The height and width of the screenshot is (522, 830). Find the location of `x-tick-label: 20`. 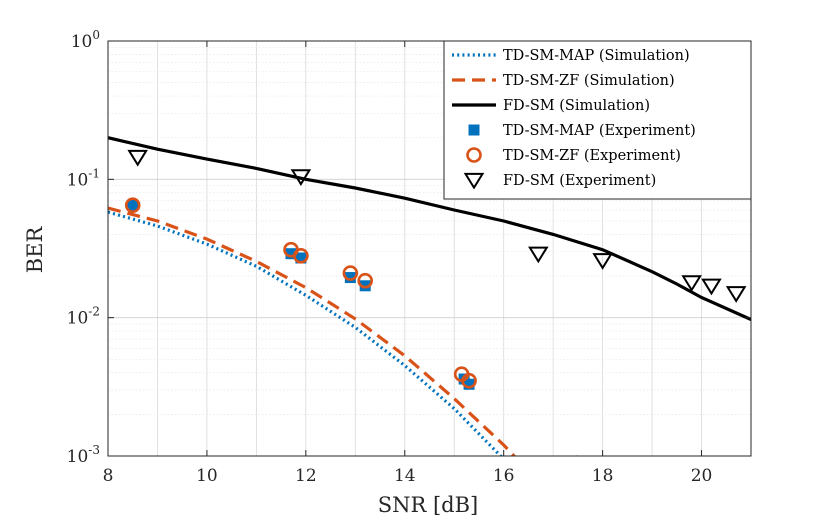

x-tick-label: 20 is located at coordinates (702, 476).